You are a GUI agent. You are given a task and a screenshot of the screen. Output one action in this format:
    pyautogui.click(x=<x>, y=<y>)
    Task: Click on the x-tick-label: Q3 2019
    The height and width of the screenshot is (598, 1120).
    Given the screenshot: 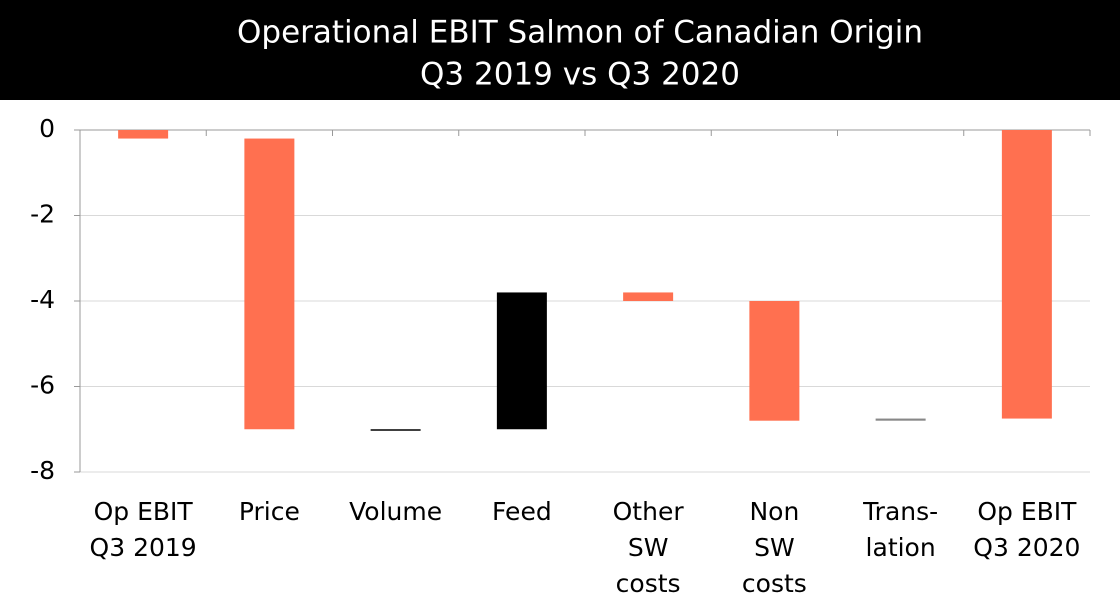 What is the action you would take?
    pyautogui.click(x=143, y=547)
    